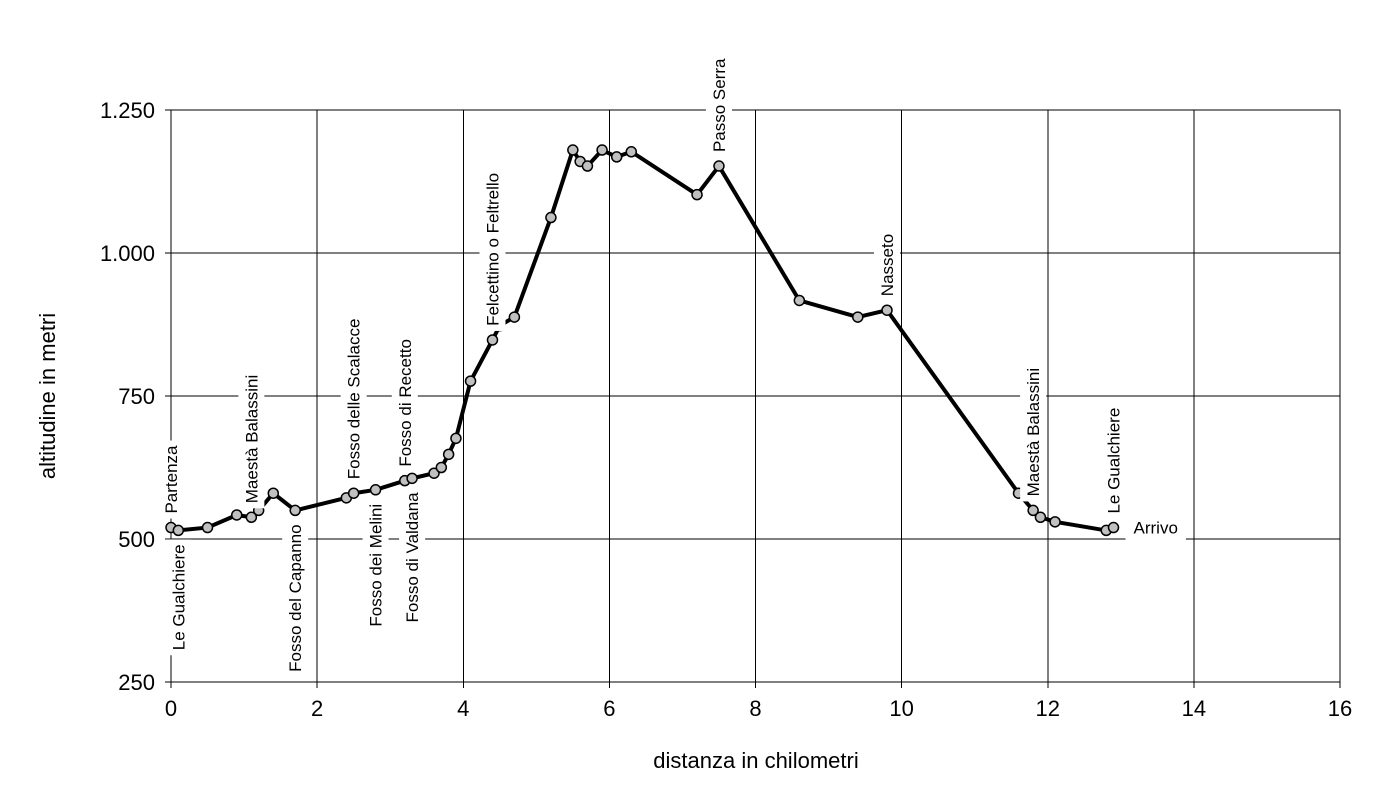 The height and width of the screenshot is (792, 1379). I want to click on x-tick-label: 14, so click(1194, 708).